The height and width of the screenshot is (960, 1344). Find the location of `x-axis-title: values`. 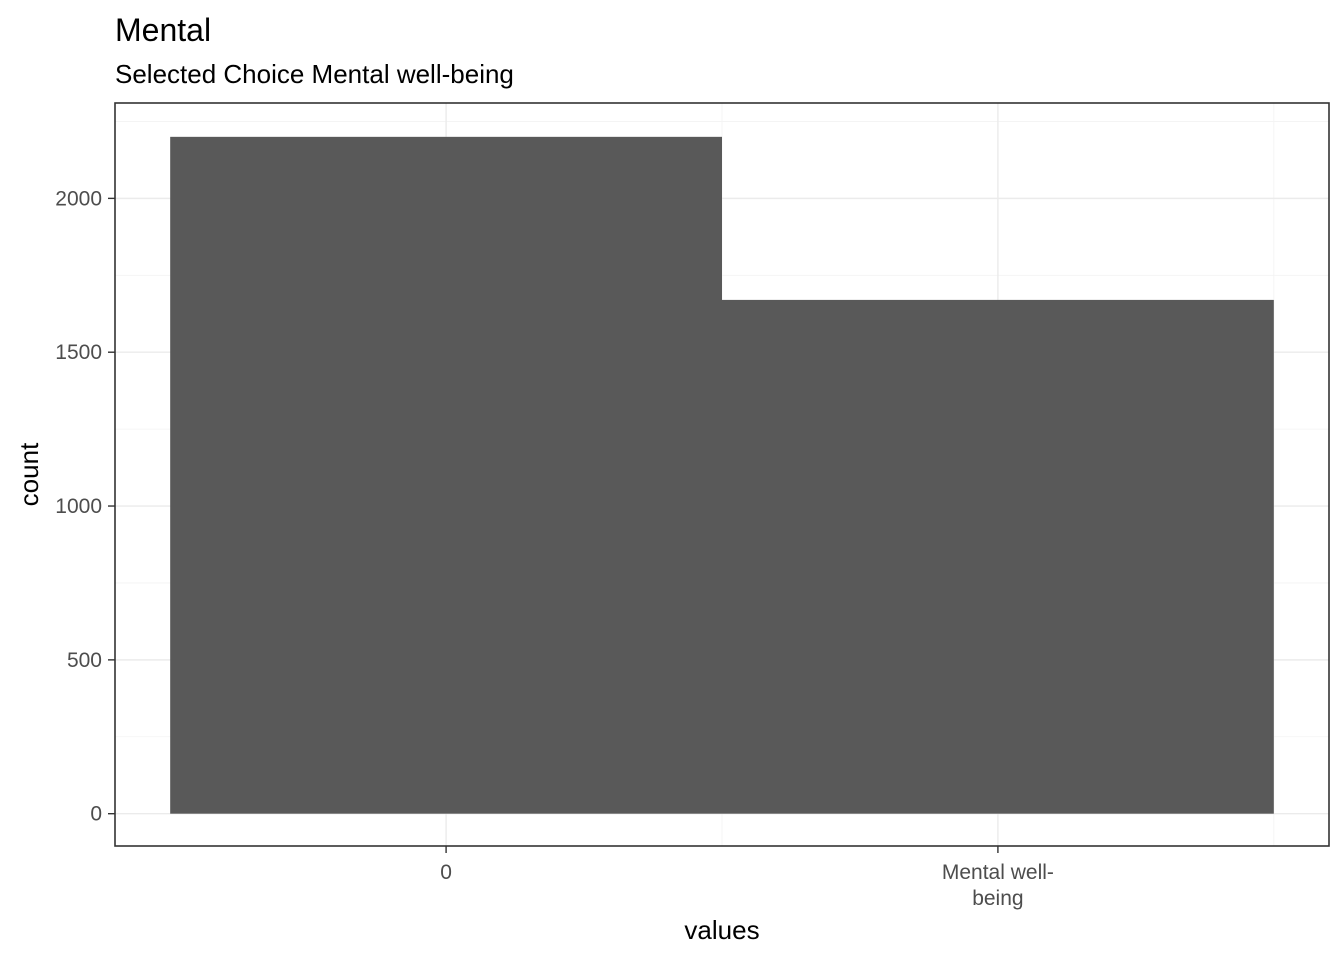

x-axis-title: values is located at coordinates (721, 930).